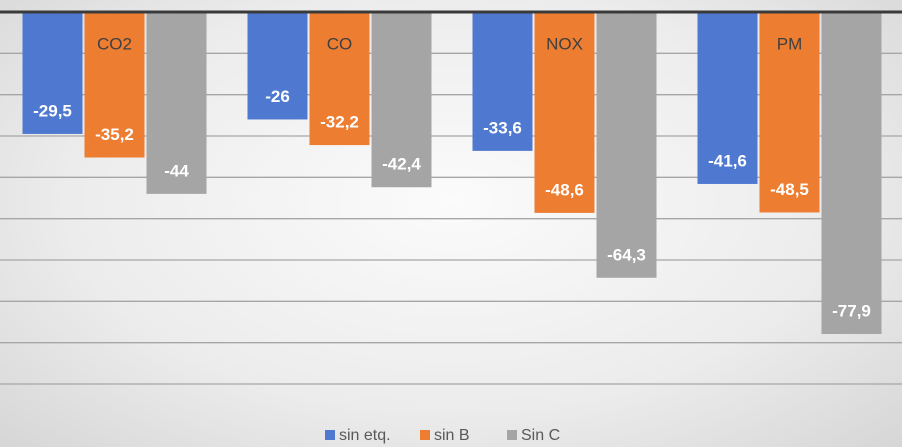  Describe the element at coordinates (52, 110) in the screenshot. I see `value-label: -29,5` at that location.